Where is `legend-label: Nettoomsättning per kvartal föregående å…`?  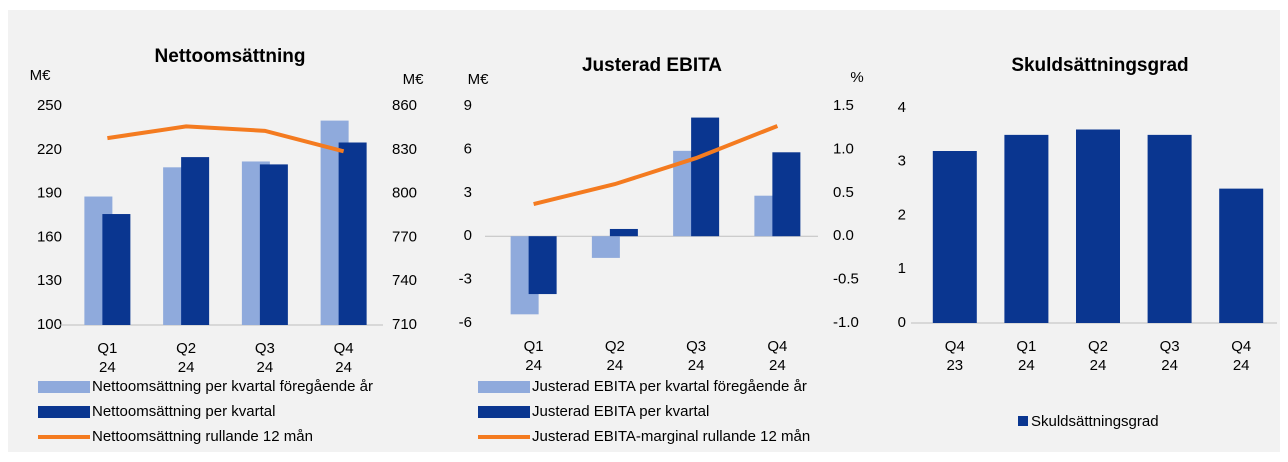 legend-label: Nettoomsättning per kvartal föregående å… is located at coordinates (232, 386).